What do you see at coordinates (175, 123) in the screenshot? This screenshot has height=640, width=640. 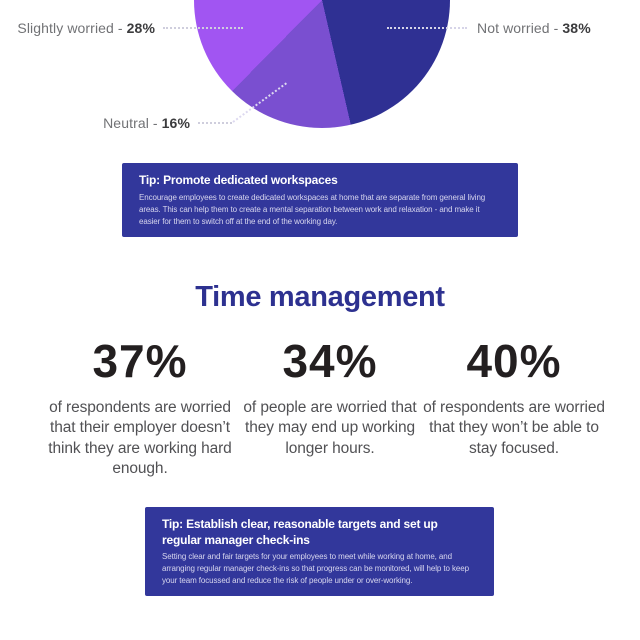 I see `pie-label-percent: 16%` at bounding box center [175, 123].